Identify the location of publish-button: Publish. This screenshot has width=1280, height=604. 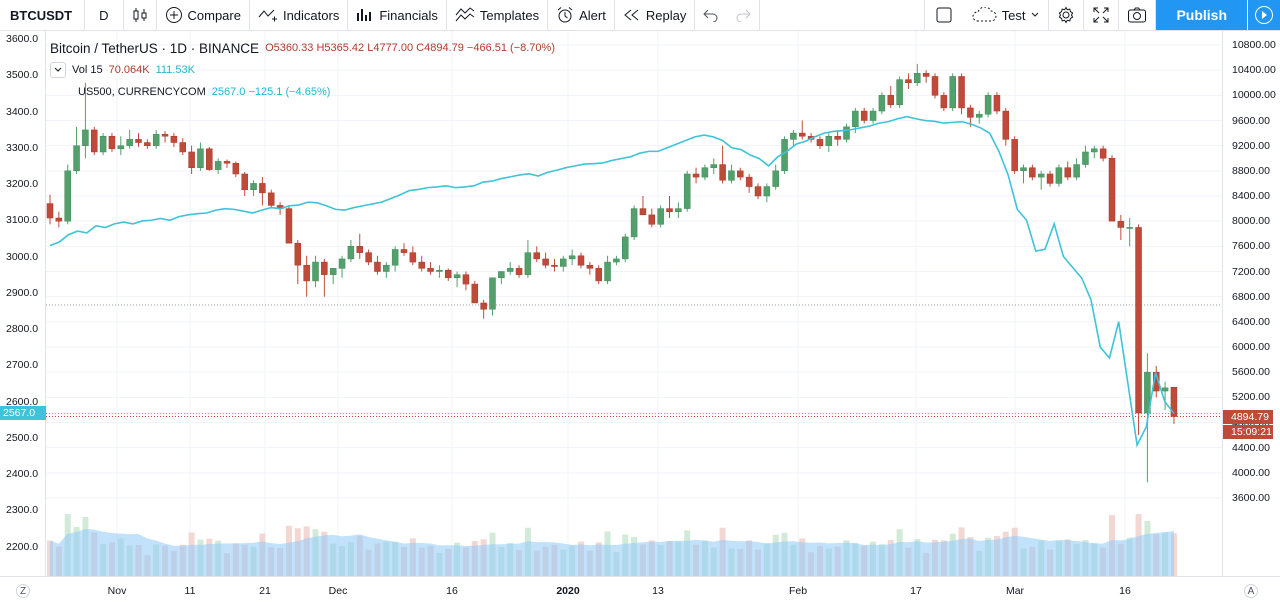
(1202, 15).